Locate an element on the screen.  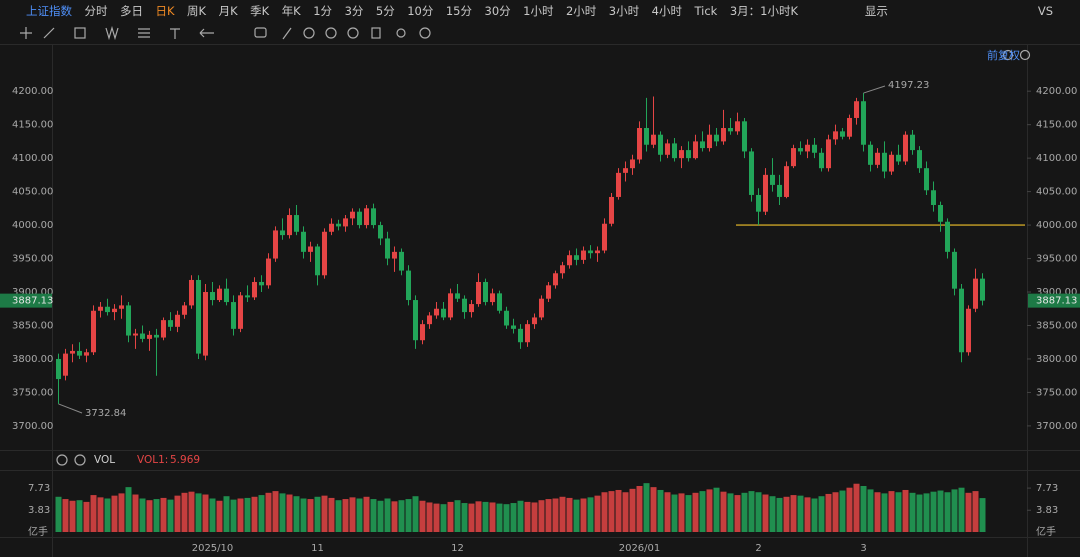
y-tick-label: 3950.00 is located at coordinates (1056, 259).